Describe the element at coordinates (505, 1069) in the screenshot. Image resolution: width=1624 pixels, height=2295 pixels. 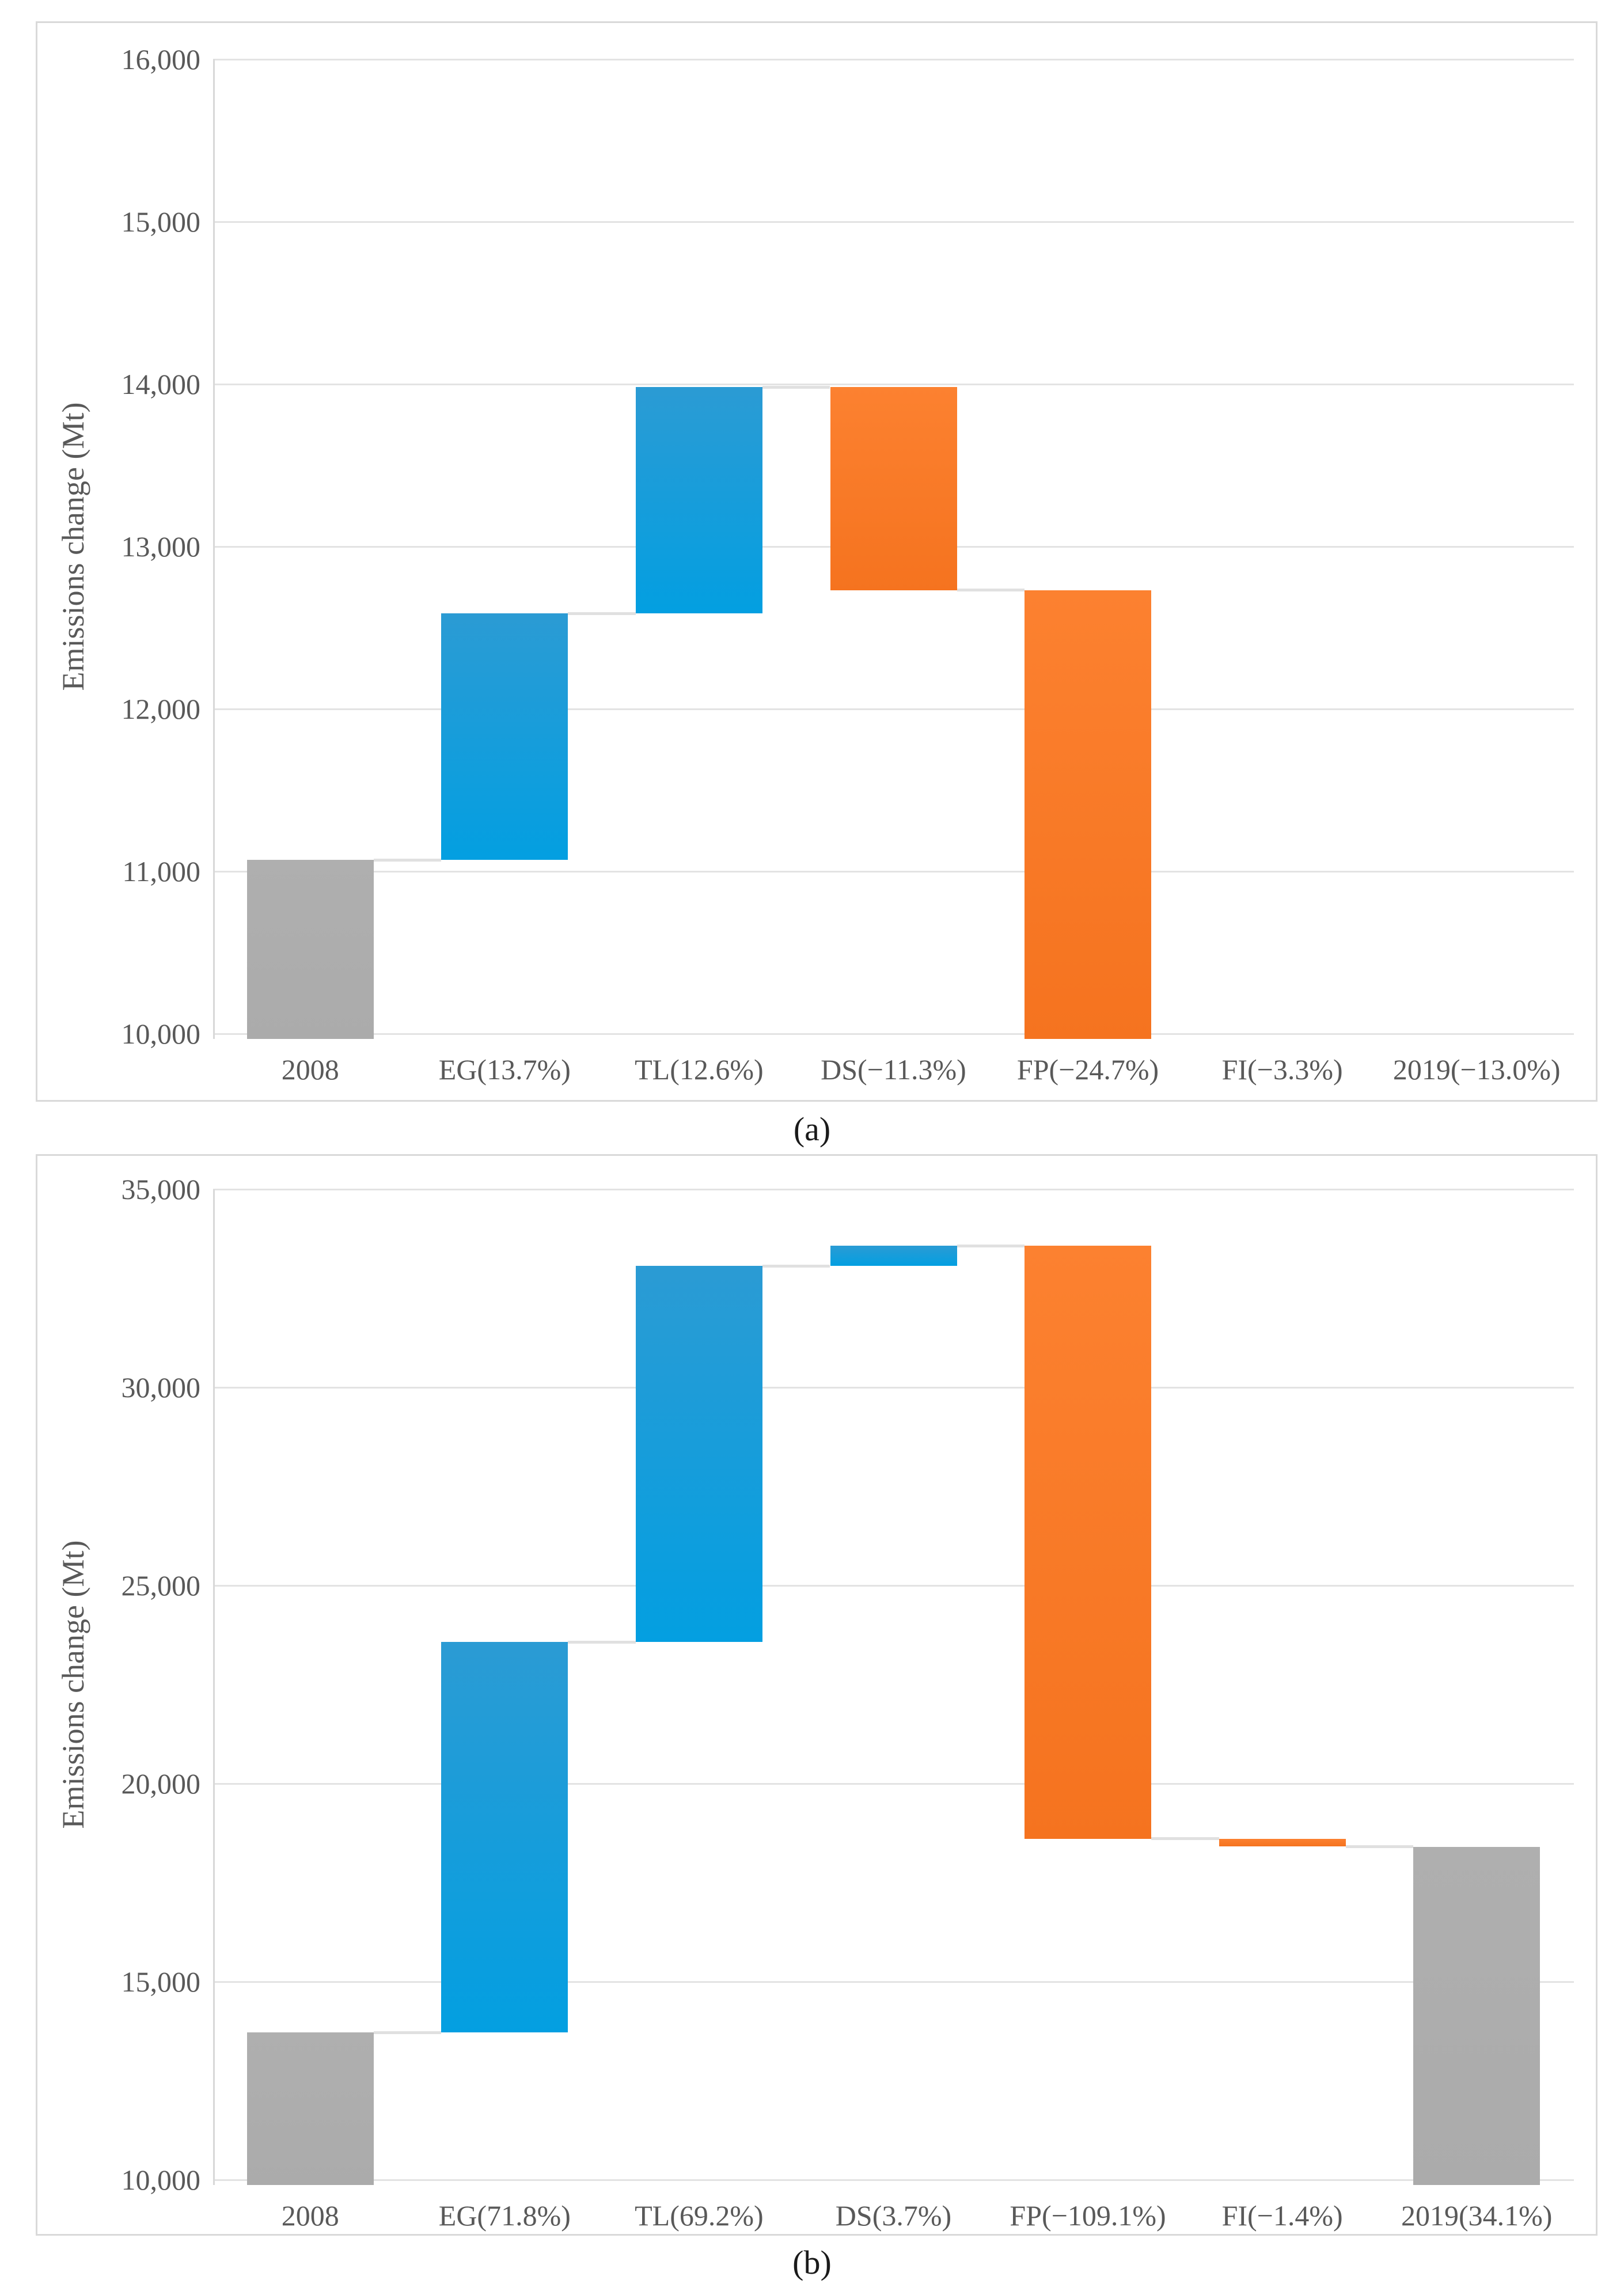
I see `x-axis-category-label: EG(13.7%)` at that location.